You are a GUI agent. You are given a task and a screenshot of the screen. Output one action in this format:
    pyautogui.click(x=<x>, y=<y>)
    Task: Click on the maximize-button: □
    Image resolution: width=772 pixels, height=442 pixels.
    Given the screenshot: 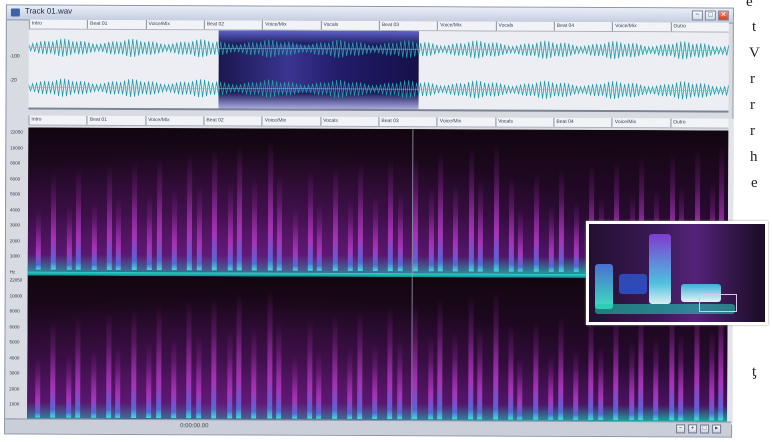 What is the action you would take?
    pyautogui.click(x=710, y=15)
    